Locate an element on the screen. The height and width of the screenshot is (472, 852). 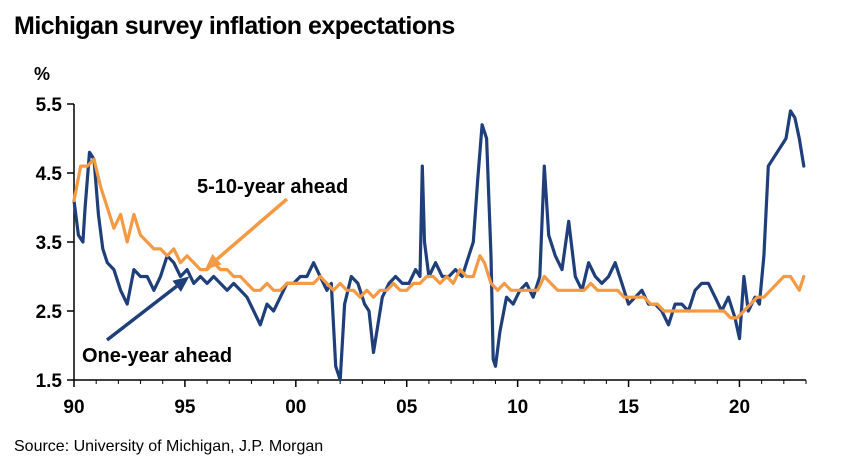
annotation-label-5-10-year: 5-10-year ahead is located at coordinates (272, 187).